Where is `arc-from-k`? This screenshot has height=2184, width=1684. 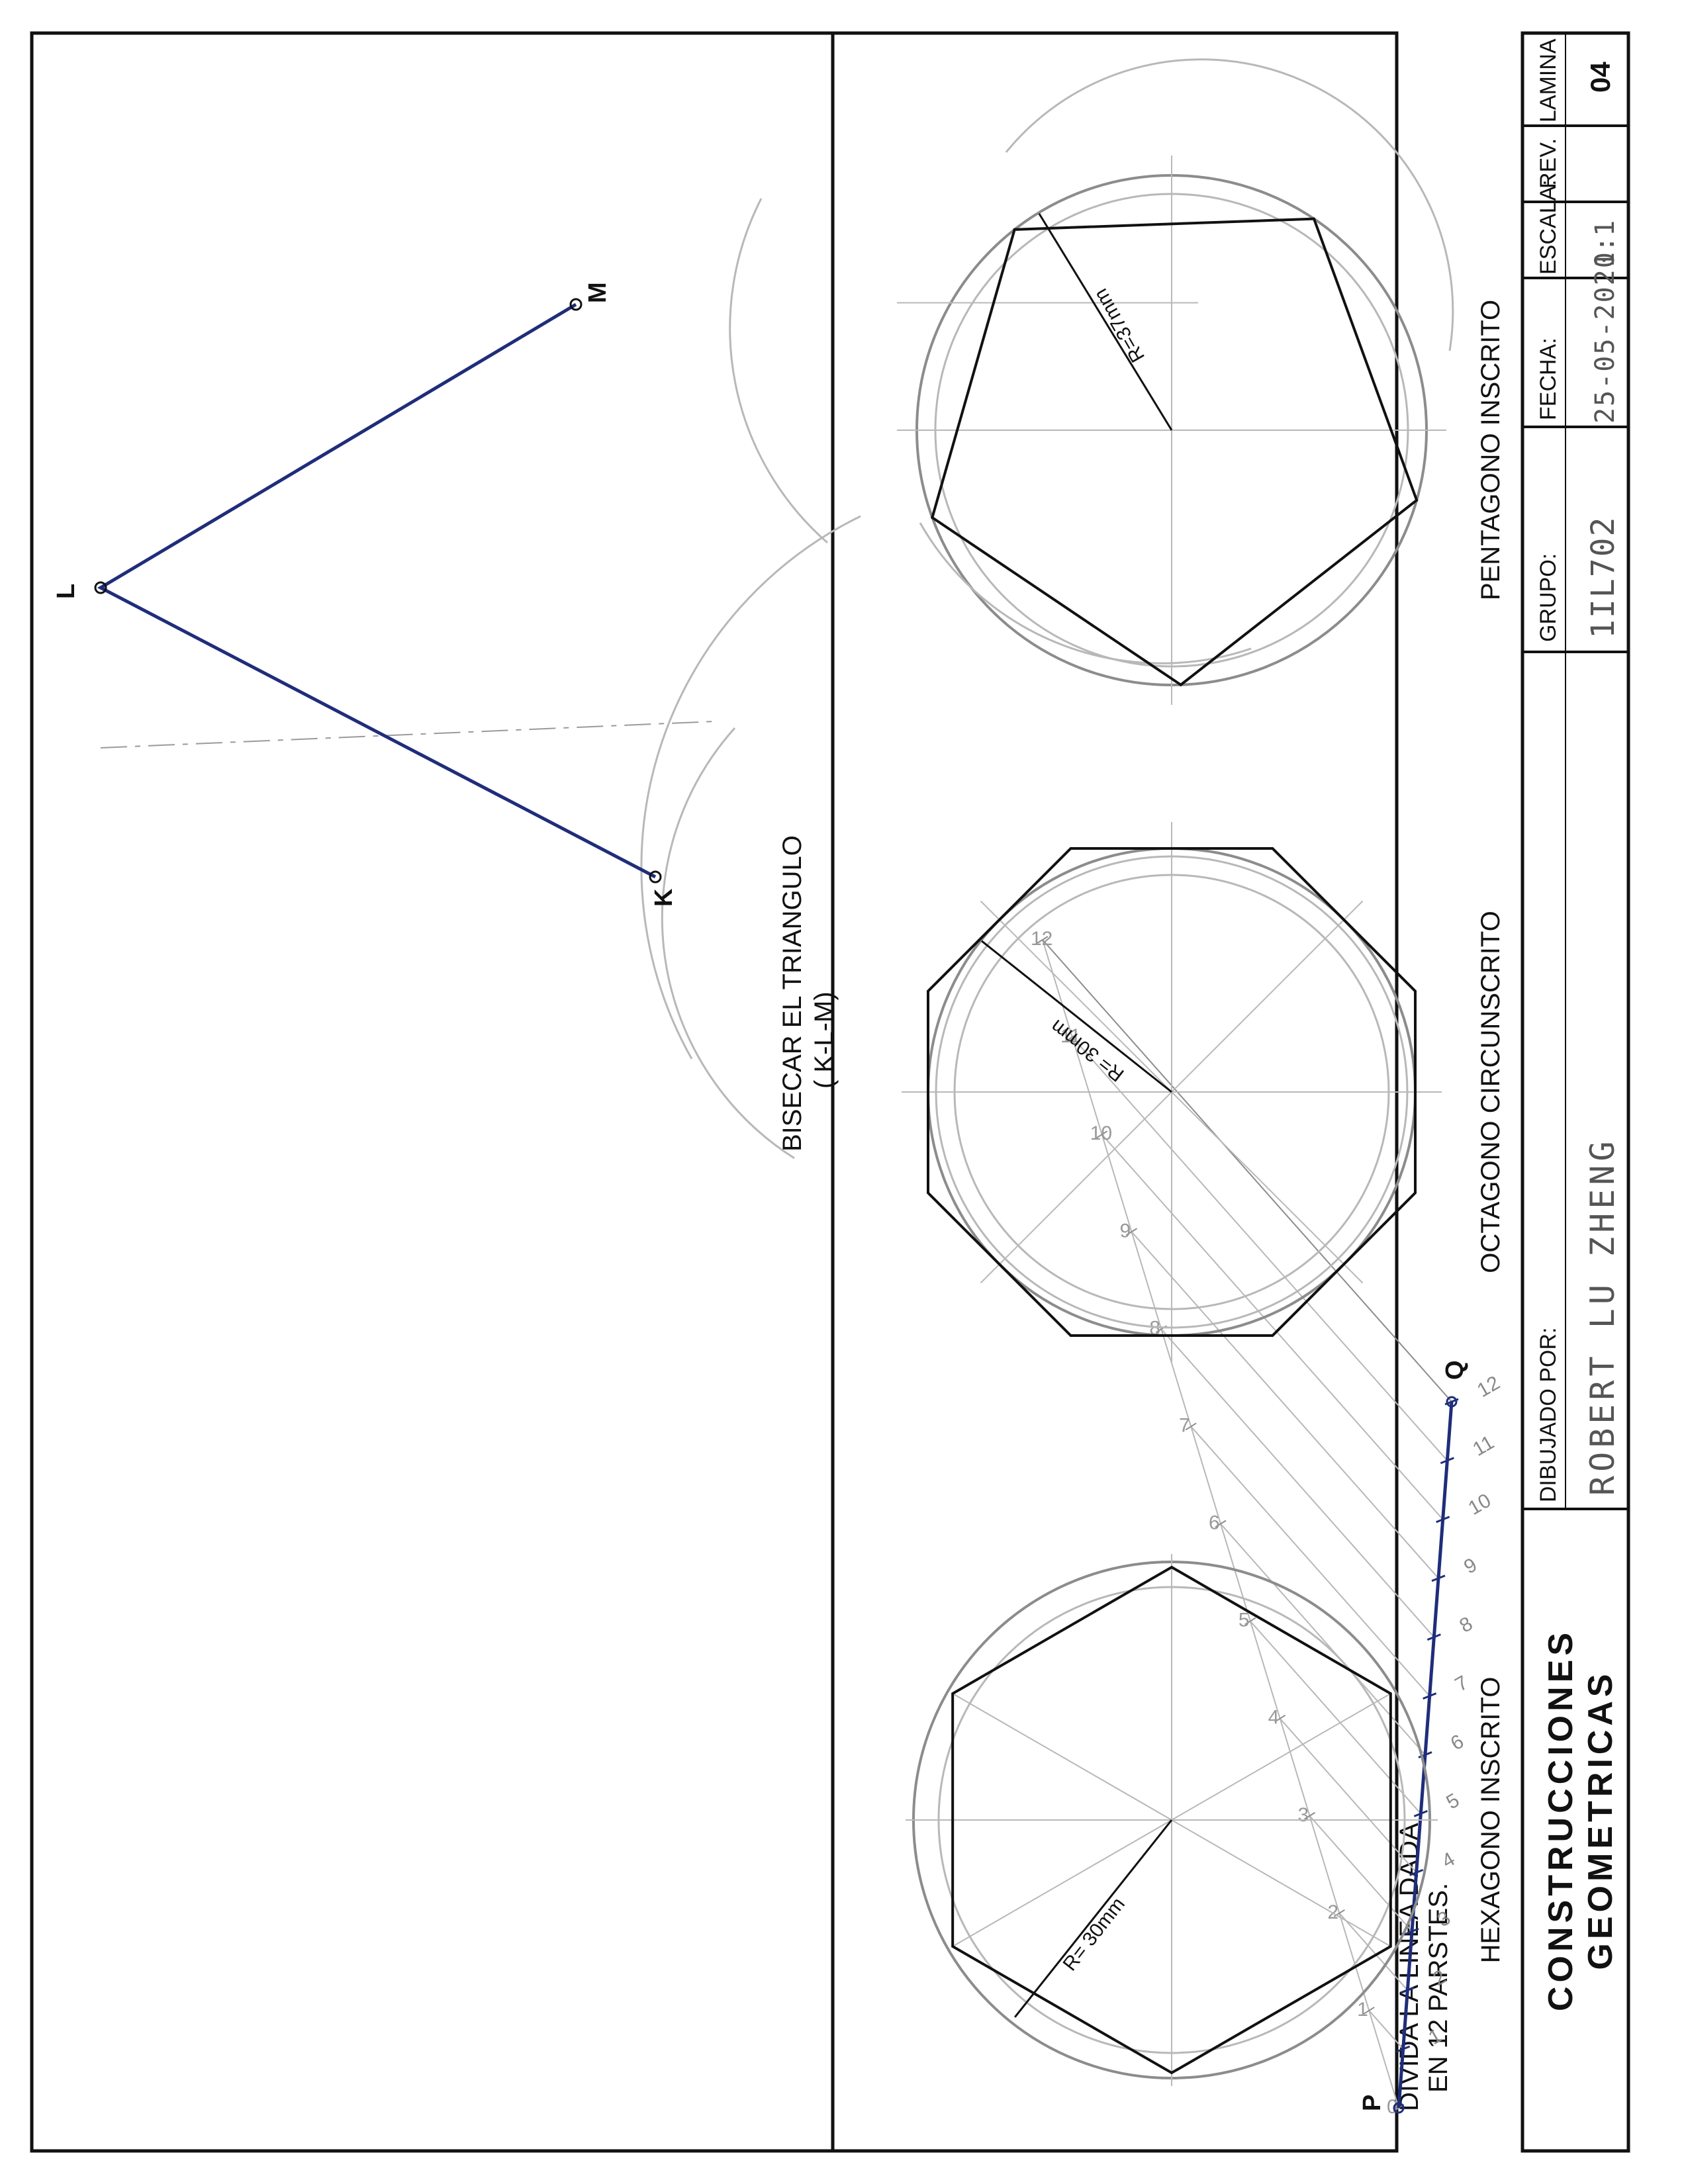 arc-from-k is located at coordinates (728, 943).